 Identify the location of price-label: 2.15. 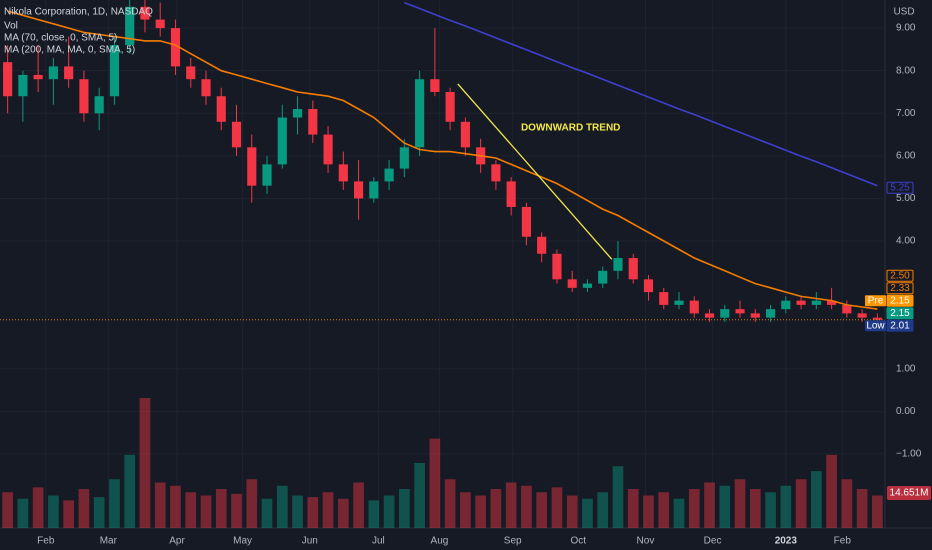
(900, 313).